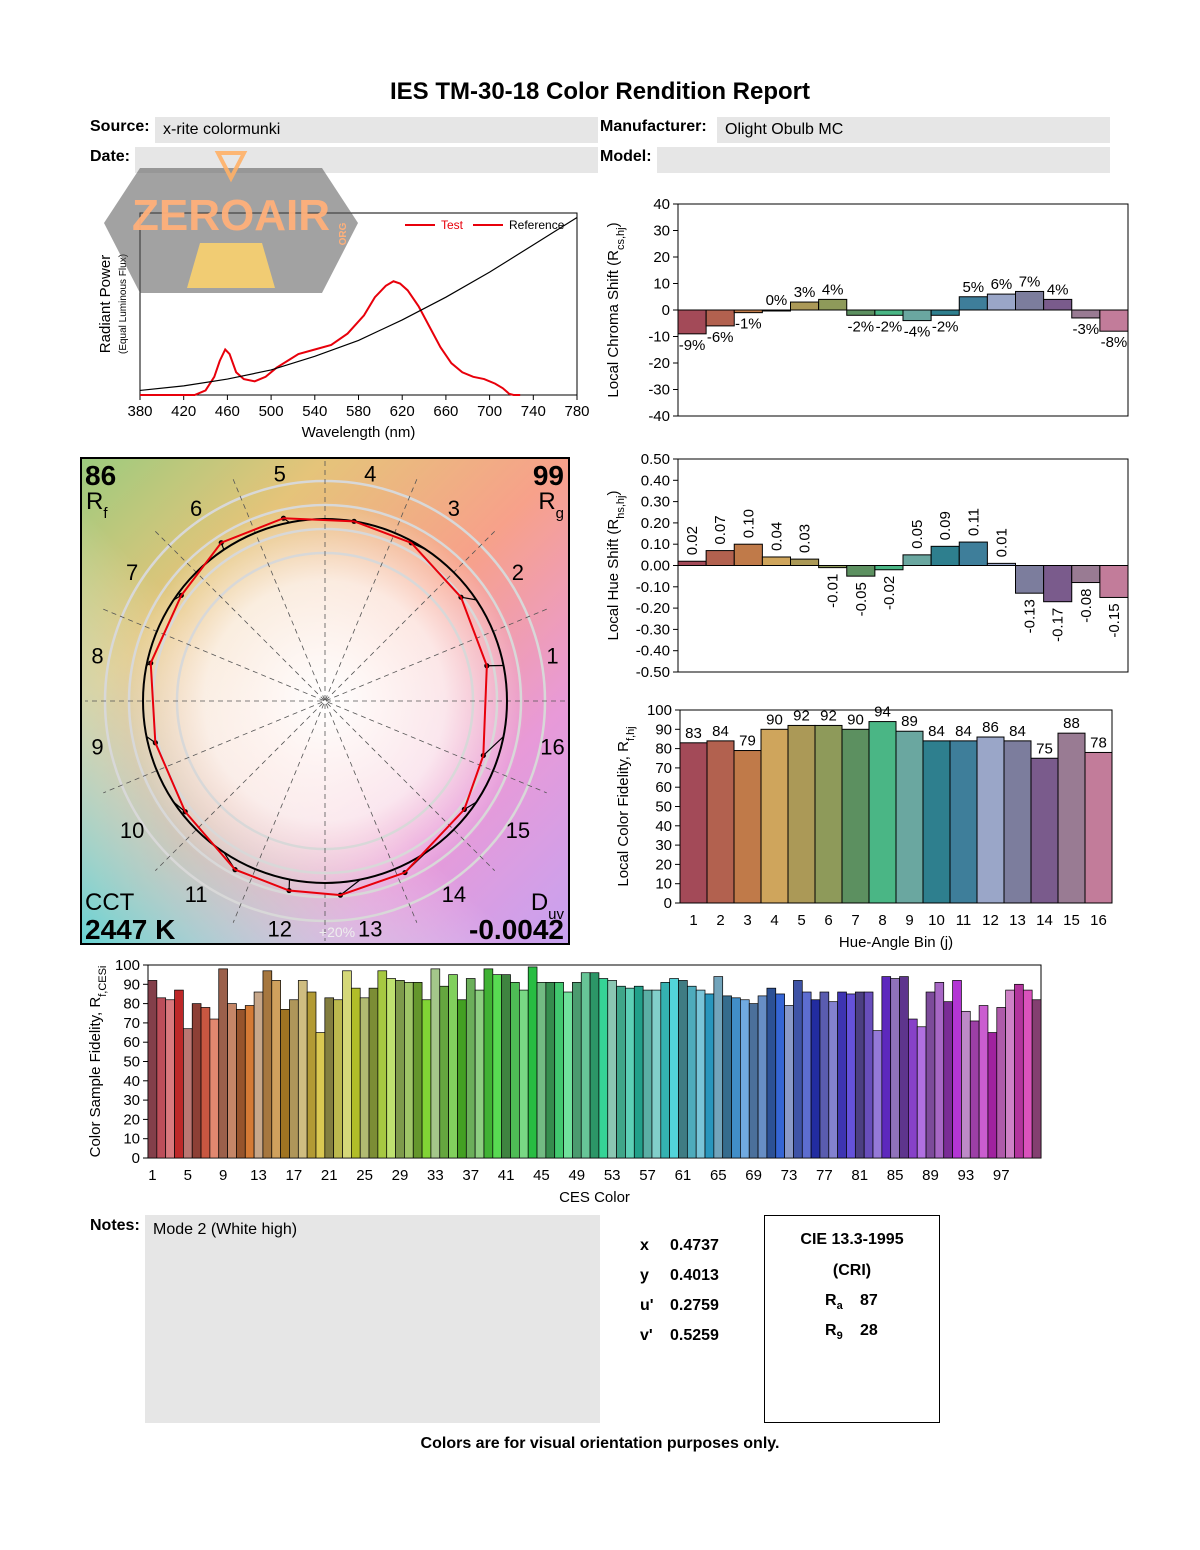 The image size is (1200, 1550). Describe the element at coordinates (370, 929) in the screenshot. I see `bin-label-13: 13` at that location.